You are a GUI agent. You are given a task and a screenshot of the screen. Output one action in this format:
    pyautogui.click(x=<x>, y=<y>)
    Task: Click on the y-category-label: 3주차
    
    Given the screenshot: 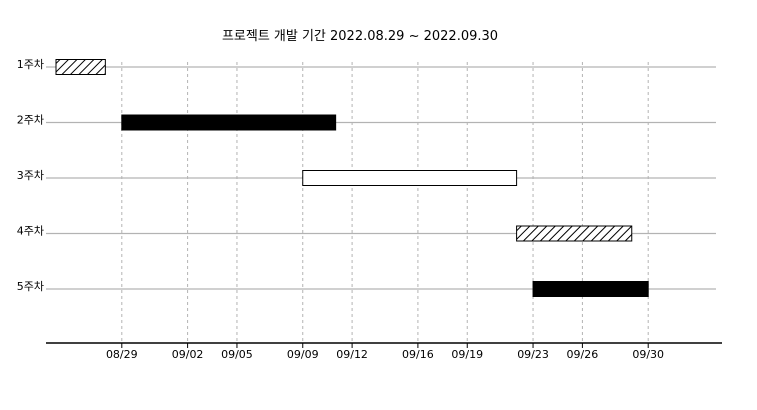 What is the action you would take?
    pyautogui.click(x=30, y=175)
    